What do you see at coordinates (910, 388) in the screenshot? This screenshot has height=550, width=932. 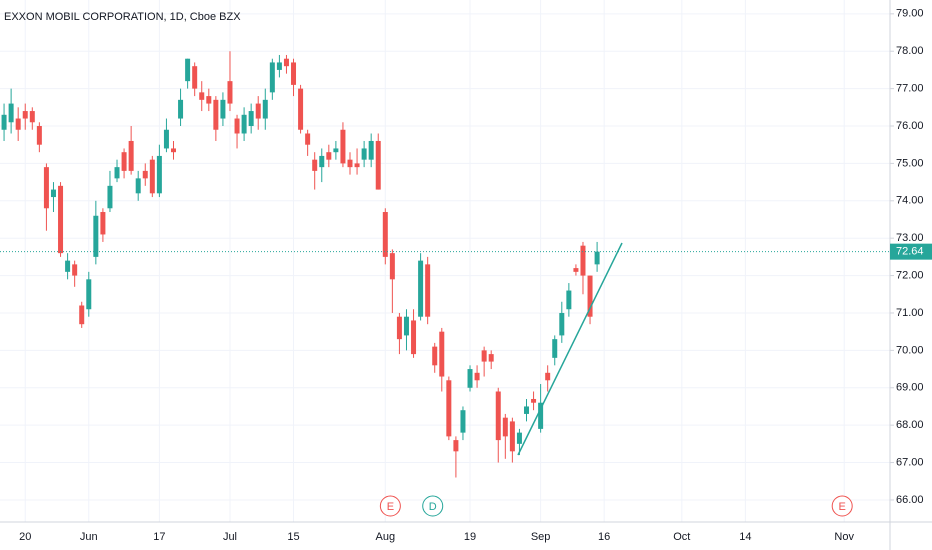 I see `y-tick-label: 69.00` at bounding box center [910, 388].